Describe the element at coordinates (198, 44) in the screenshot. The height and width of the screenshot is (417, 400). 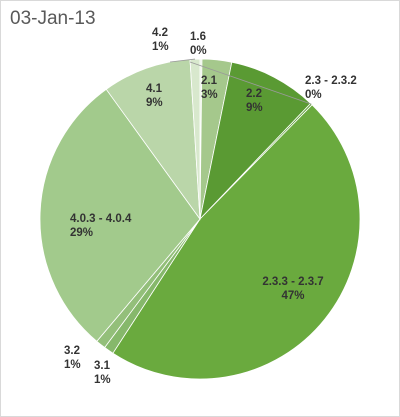
I see `slice-label: 1.6 0%` at that location.